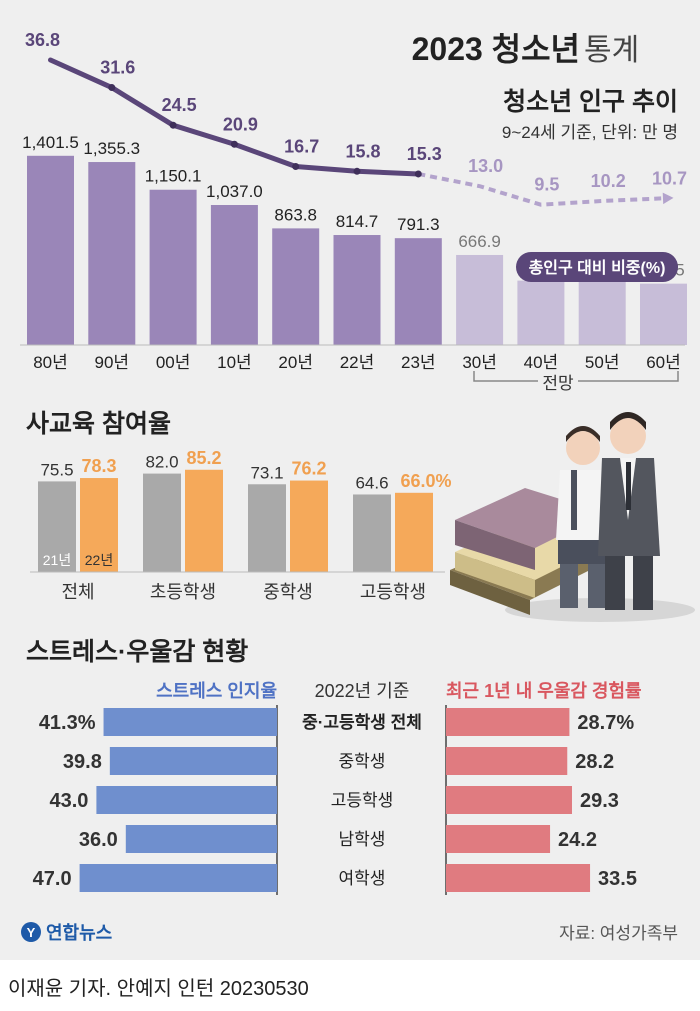  Describe the element at coordinates (295, 362) in the screenshot. I see `population-x-tick: 20년` at that location.